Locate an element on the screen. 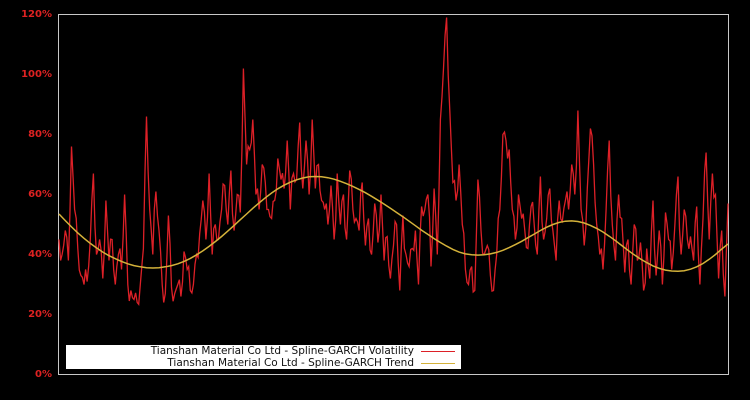 This screenshot has height=400, width=750. y-tick-label: 120% is located at coordinates (36, 14).